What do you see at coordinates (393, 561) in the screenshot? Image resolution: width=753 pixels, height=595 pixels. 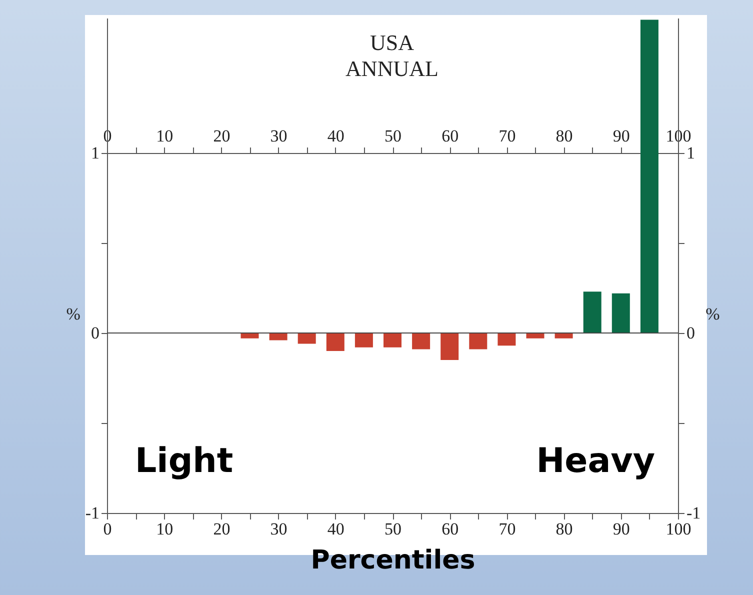 I see `x-axis-title: Percentiles` at bounding box center [393, 561].